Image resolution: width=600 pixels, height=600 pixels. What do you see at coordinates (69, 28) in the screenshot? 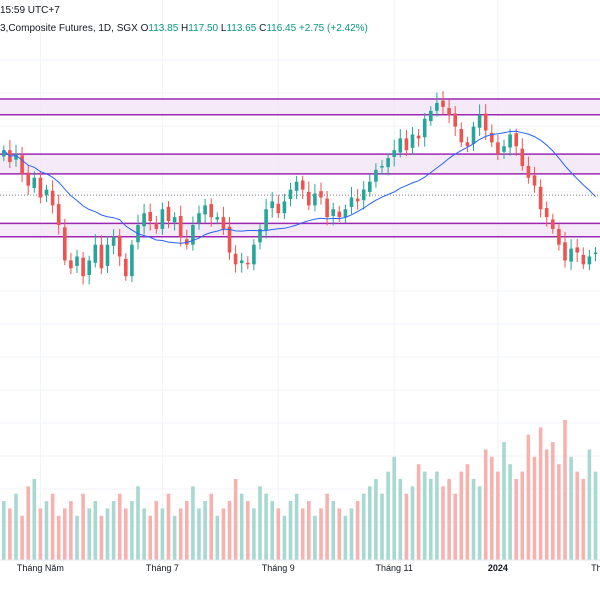
I see `symbol-name: 3,Composite Futures, 1D, SGX` at bounding box center [69, 28].